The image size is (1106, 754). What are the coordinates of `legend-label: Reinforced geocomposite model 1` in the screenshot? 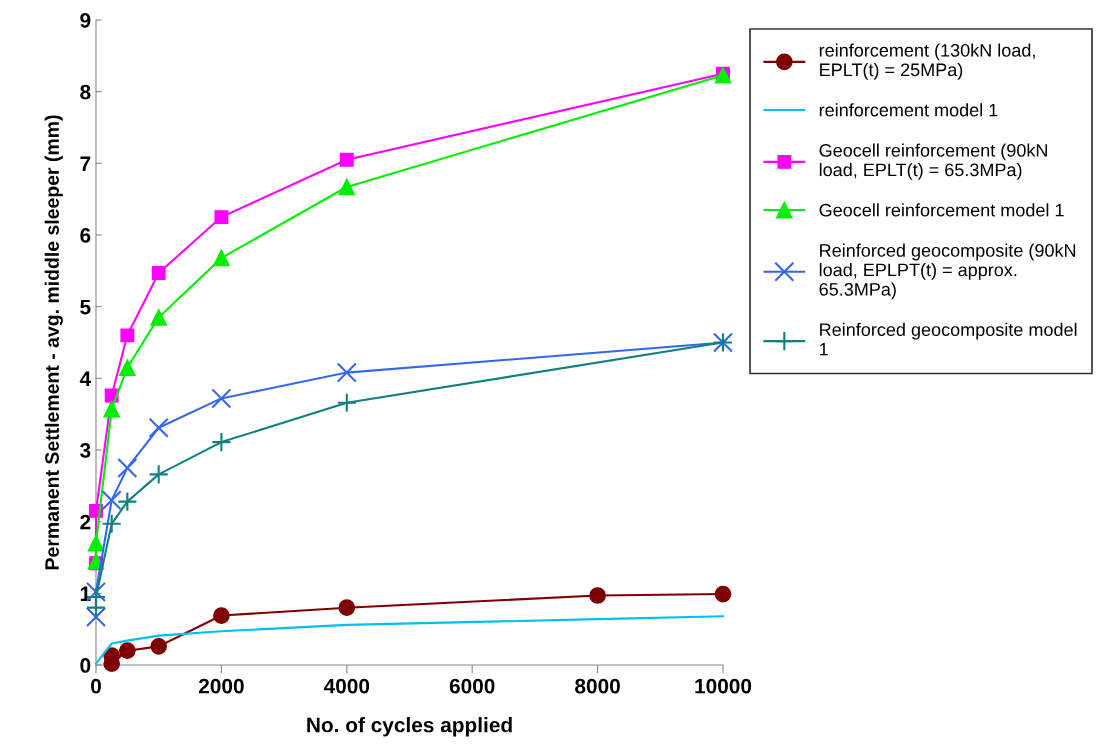 It's located at (948, 339).